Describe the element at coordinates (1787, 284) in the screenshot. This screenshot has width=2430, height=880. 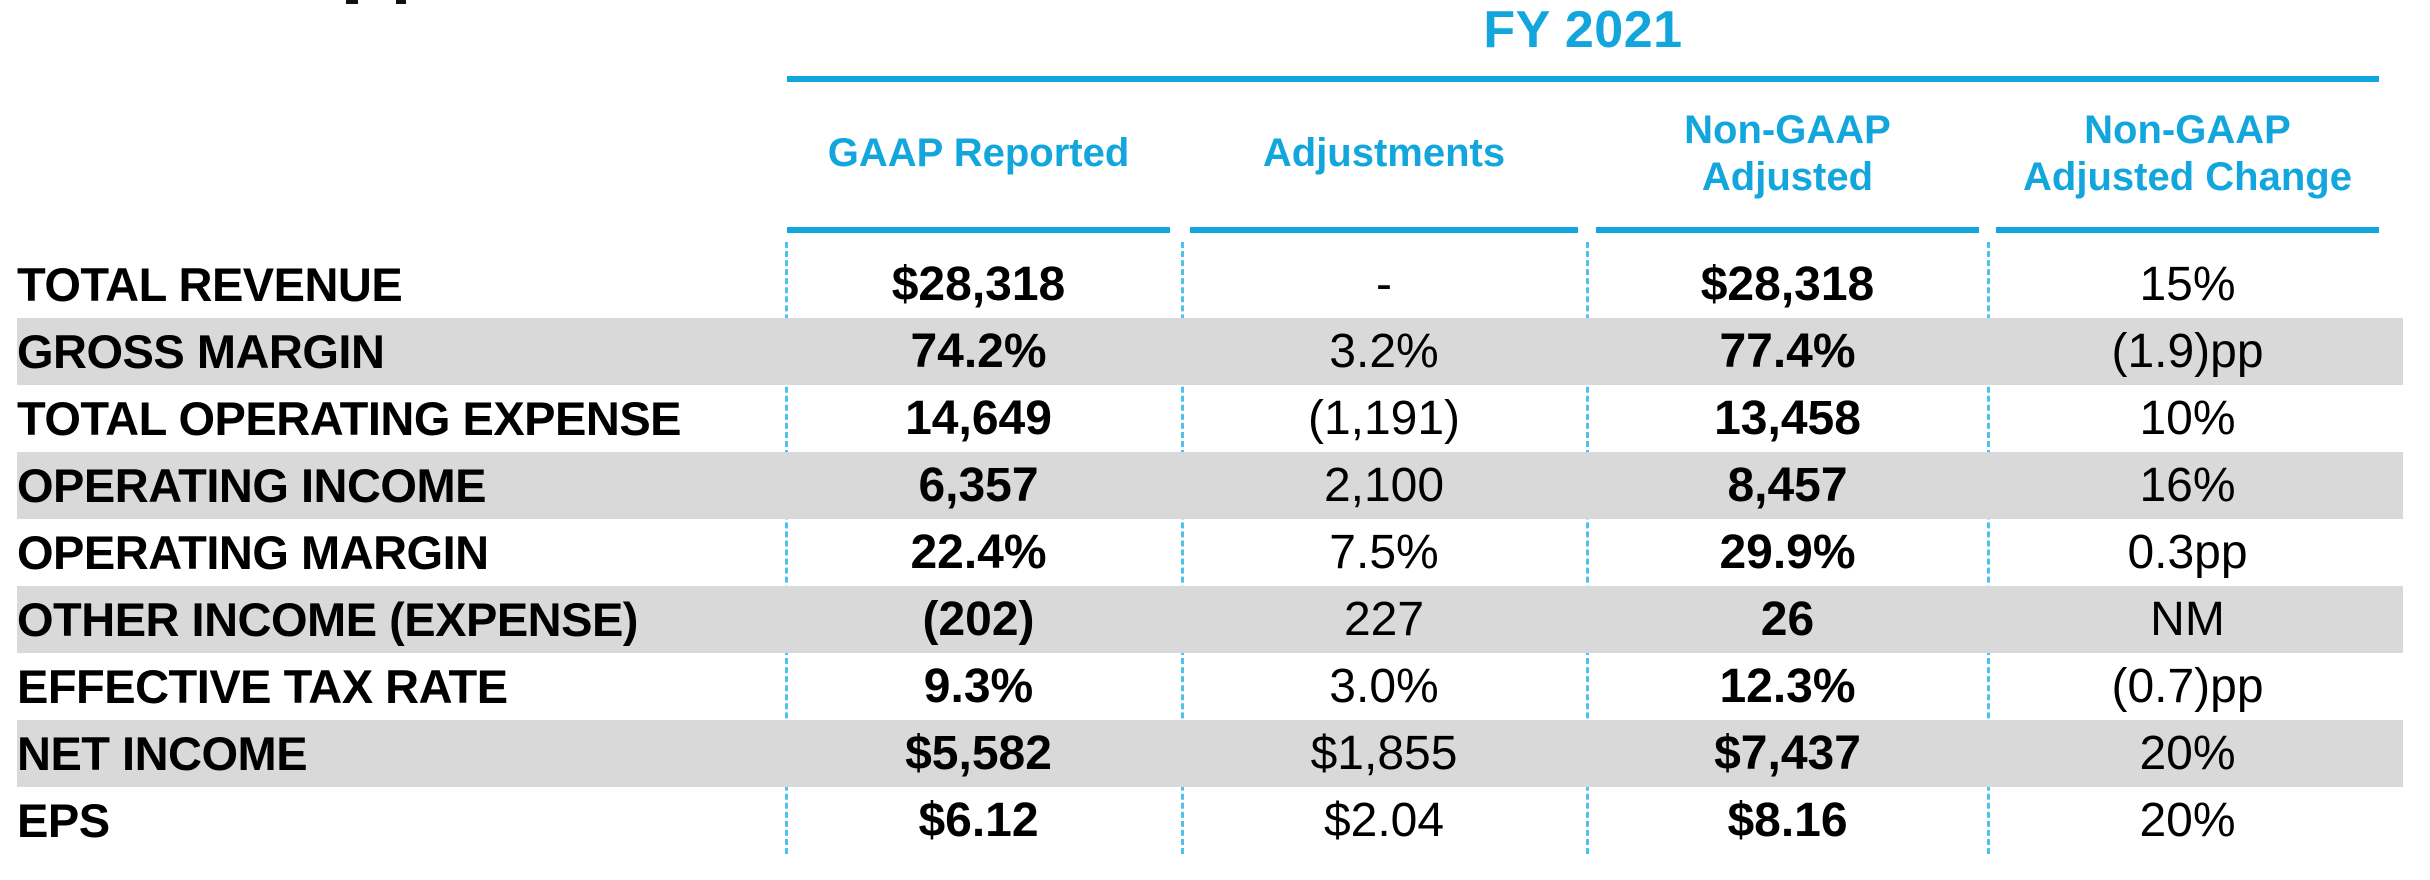
I see `cell-non-gaap-adjusted: $28,318` at that location.